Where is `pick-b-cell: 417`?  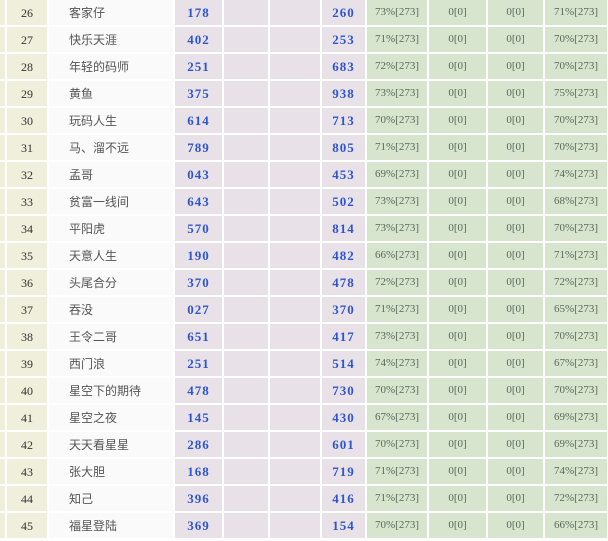
pick-b-cell: 417 is located at coordinates (343, 336).